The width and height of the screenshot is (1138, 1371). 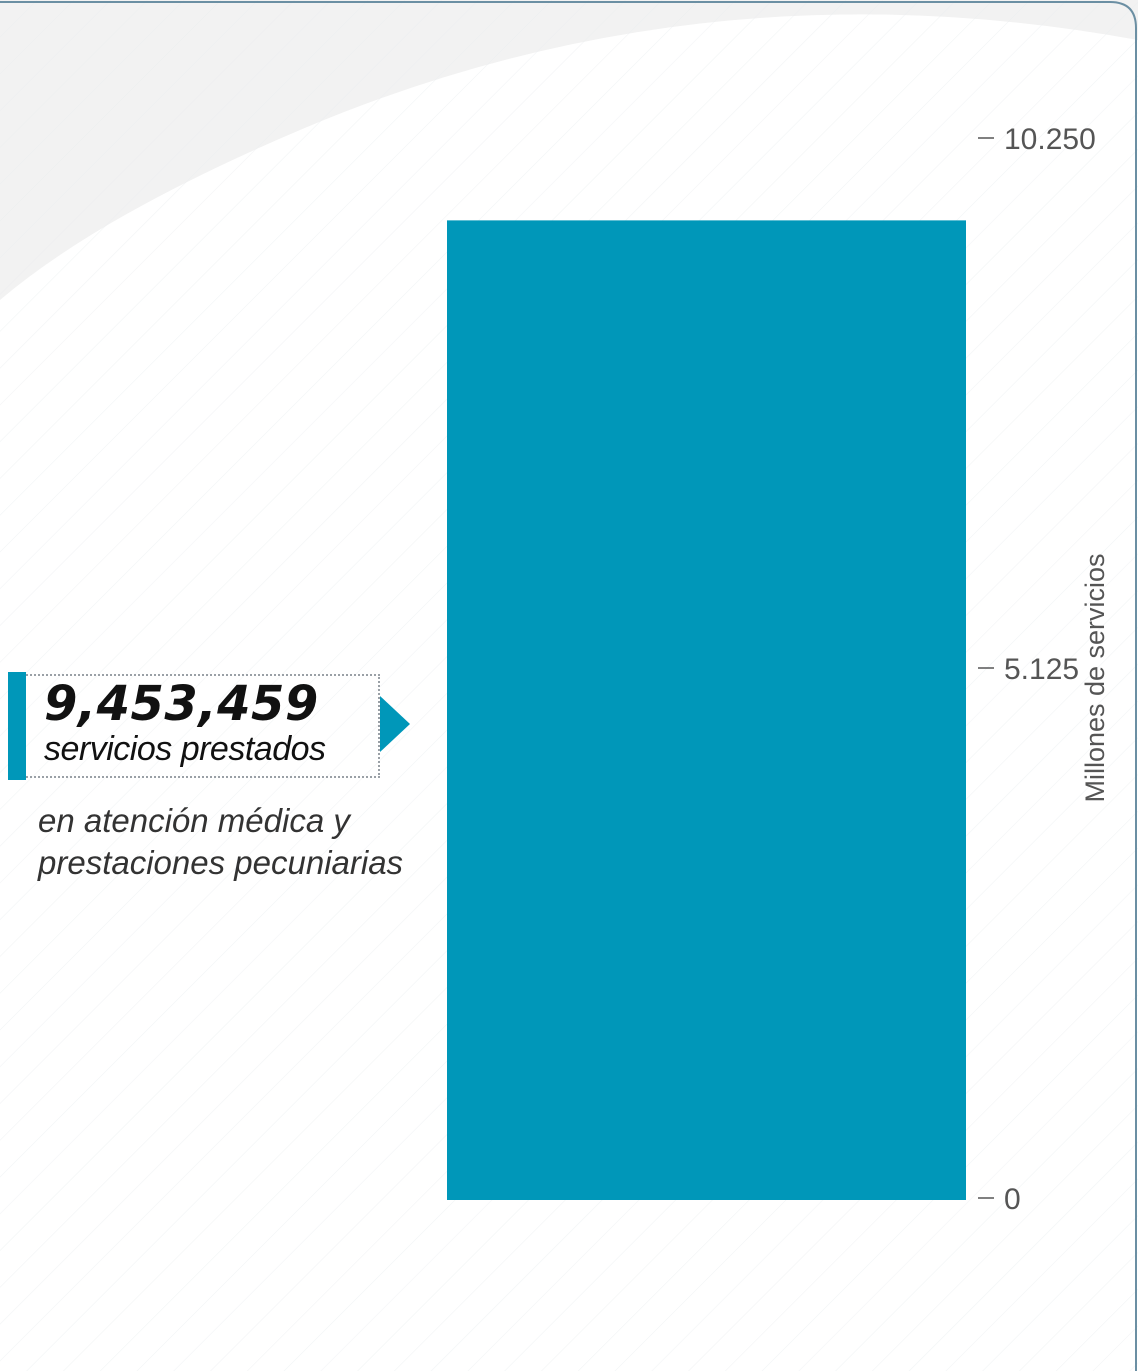 I want to click on total-services-value: 9,453,459, so click(x=181, y=704).